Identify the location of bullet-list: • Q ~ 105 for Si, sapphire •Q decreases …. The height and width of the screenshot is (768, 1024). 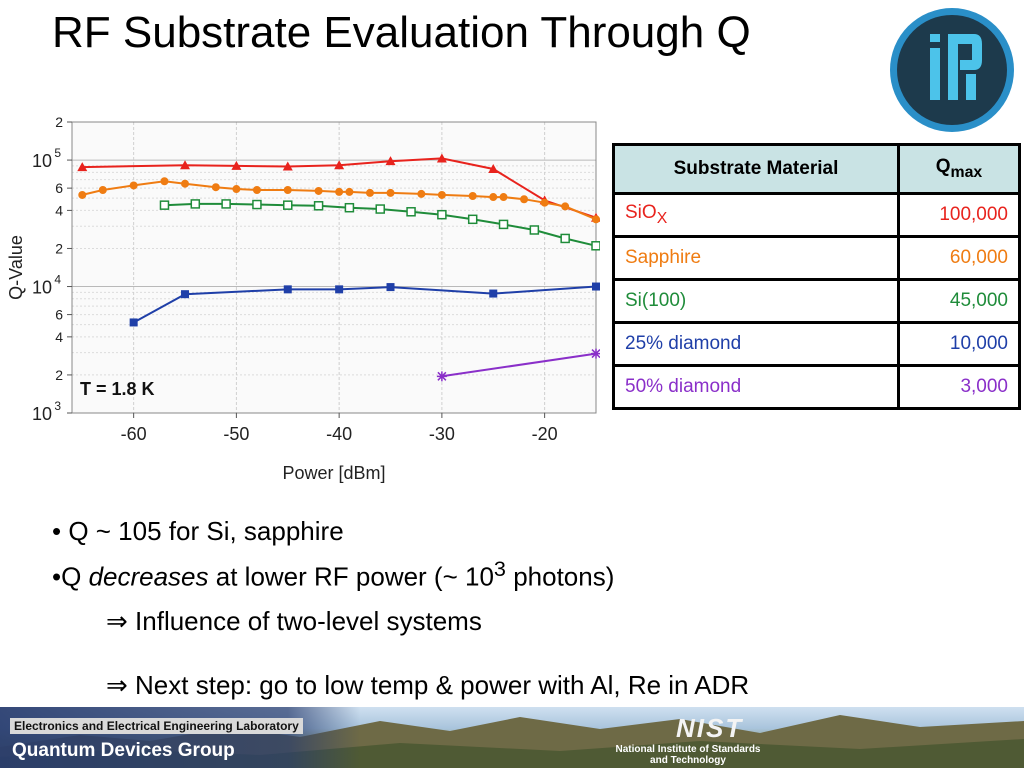
(333, 554).